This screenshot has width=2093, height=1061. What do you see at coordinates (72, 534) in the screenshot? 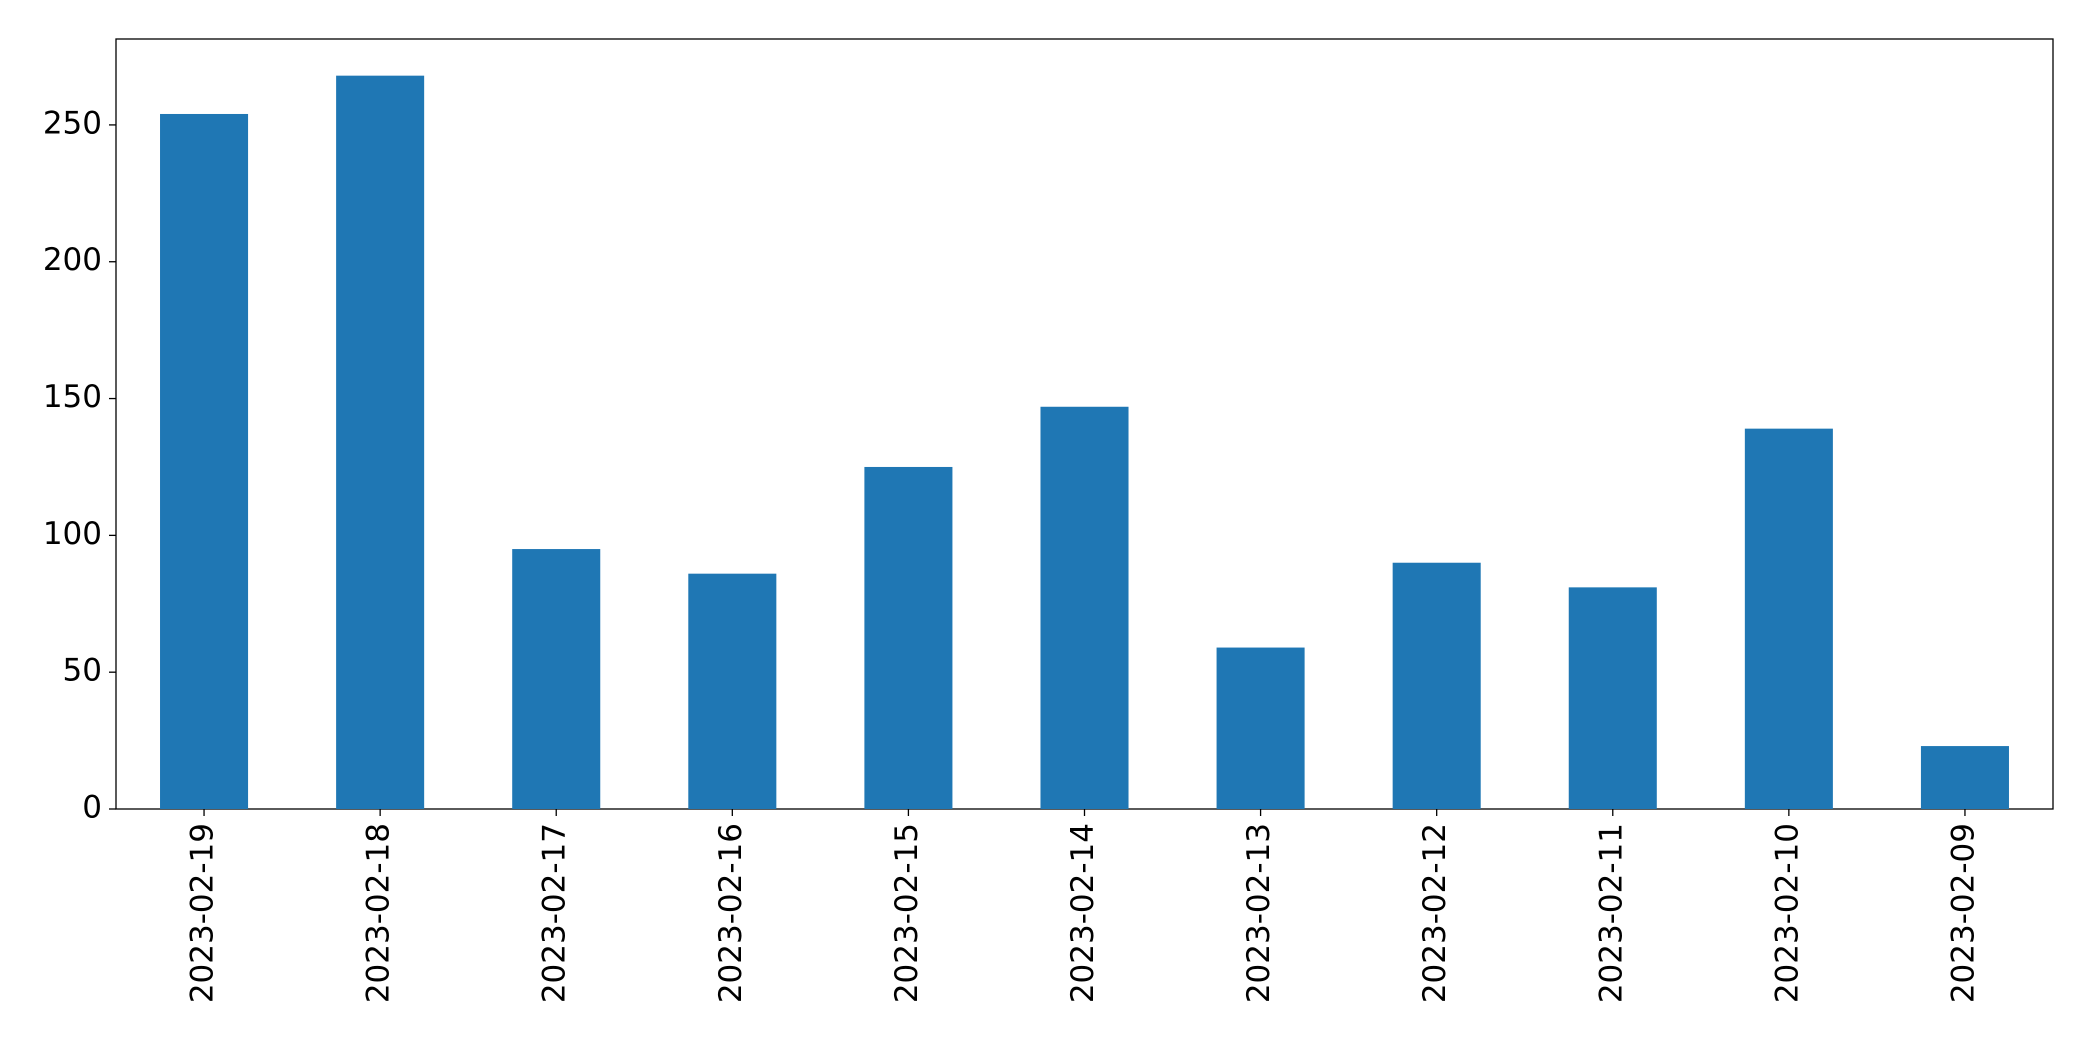
I see `y-tick-label: 100` at bounding box center [72, 534].